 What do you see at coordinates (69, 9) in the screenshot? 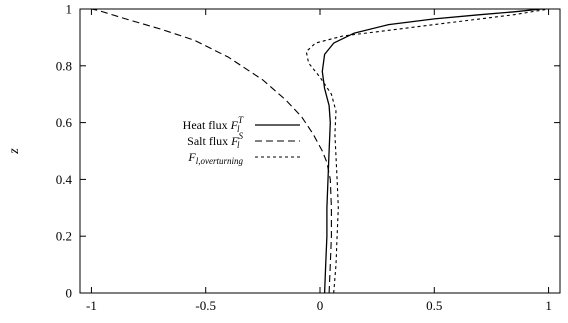
I see `y-tick-label: 1` at bounding box center [69, 9].